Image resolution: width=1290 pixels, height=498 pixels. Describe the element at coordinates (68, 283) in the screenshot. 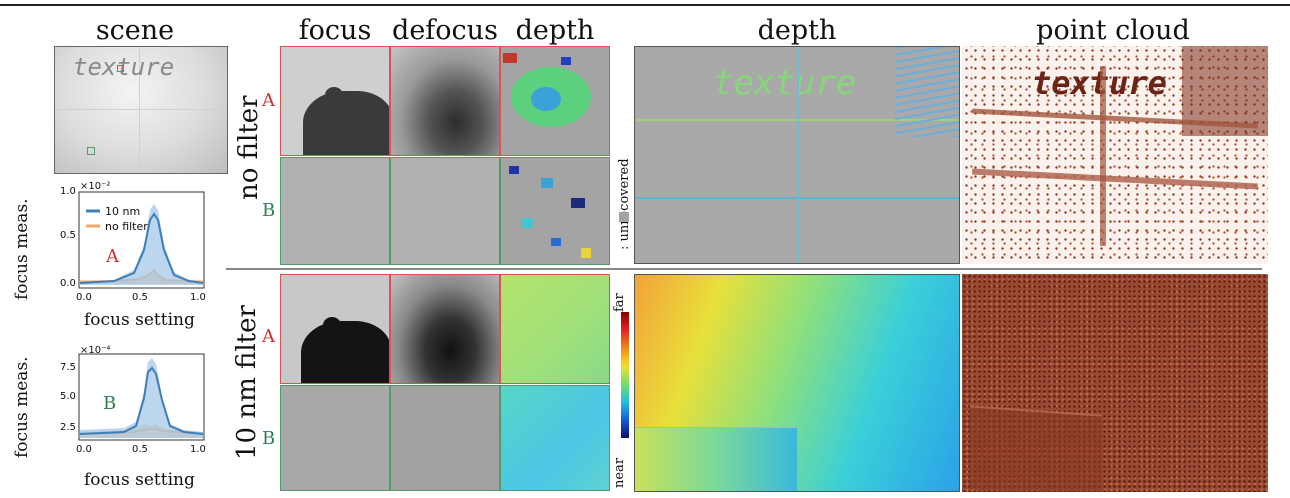

I see `plot-a-ytick-bottom: 0.0` at that location.